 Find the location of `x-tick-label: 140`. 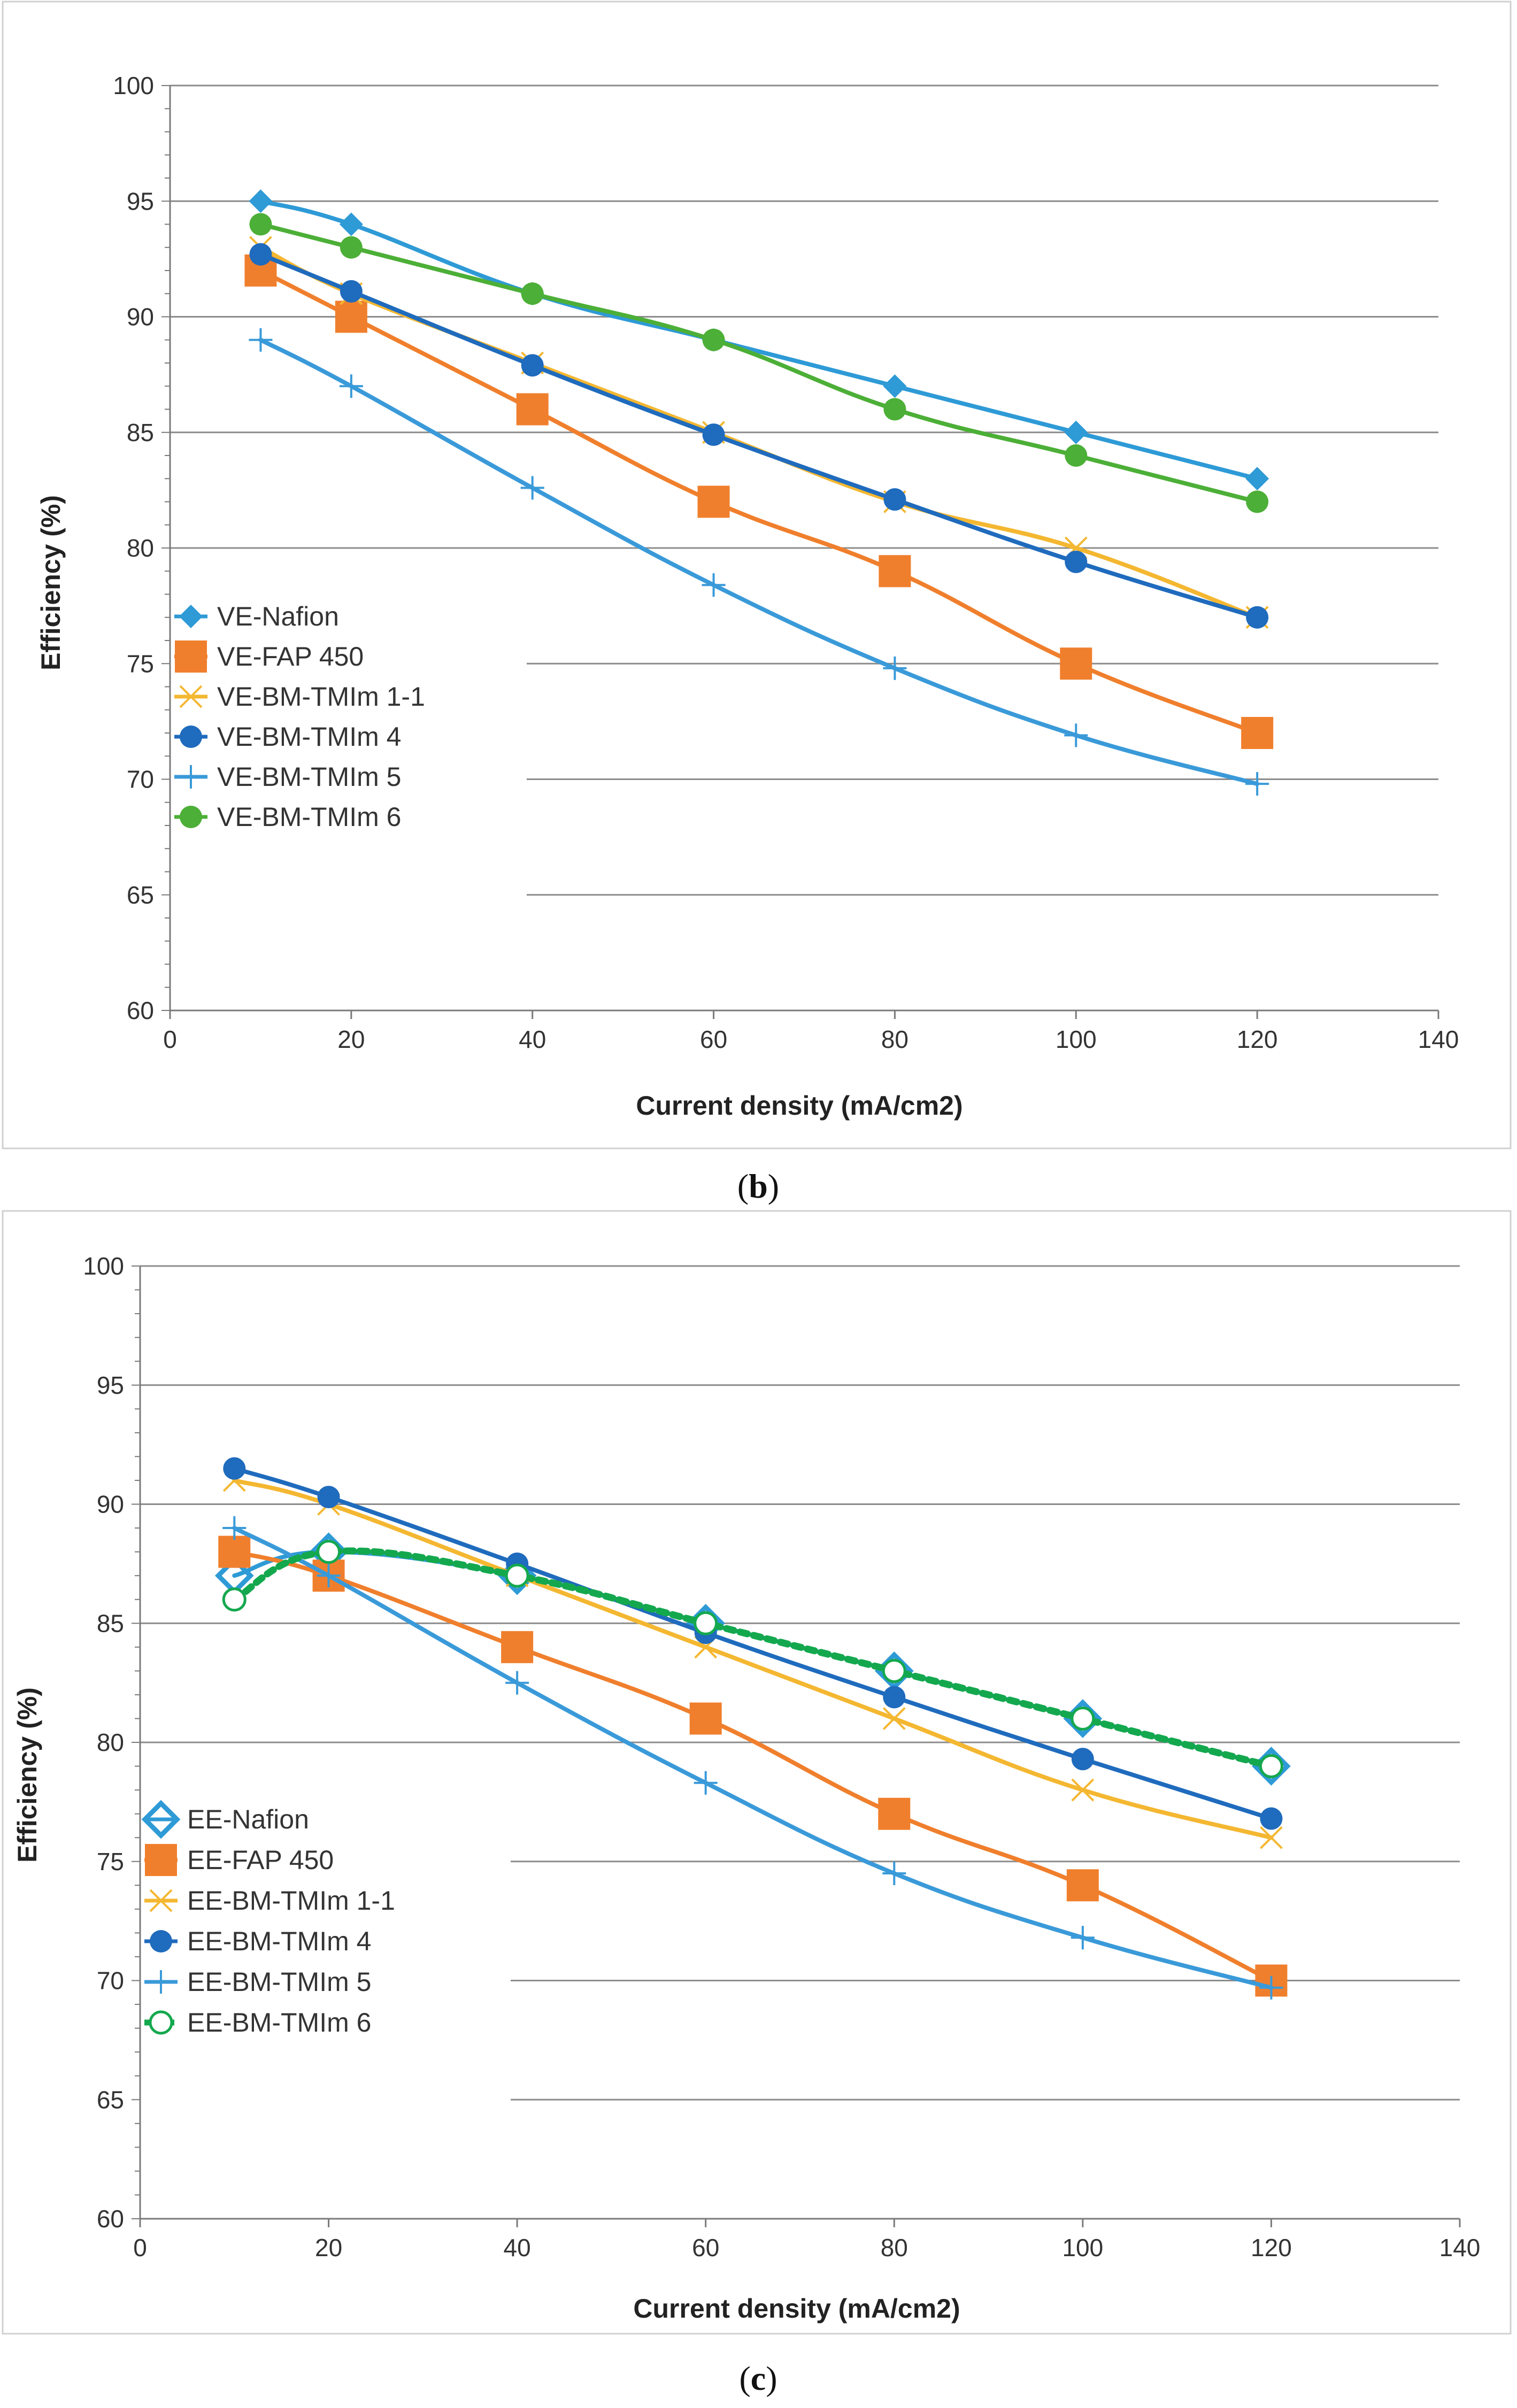

x-tick-label: 140 is located at coordinates (1438, 1039).